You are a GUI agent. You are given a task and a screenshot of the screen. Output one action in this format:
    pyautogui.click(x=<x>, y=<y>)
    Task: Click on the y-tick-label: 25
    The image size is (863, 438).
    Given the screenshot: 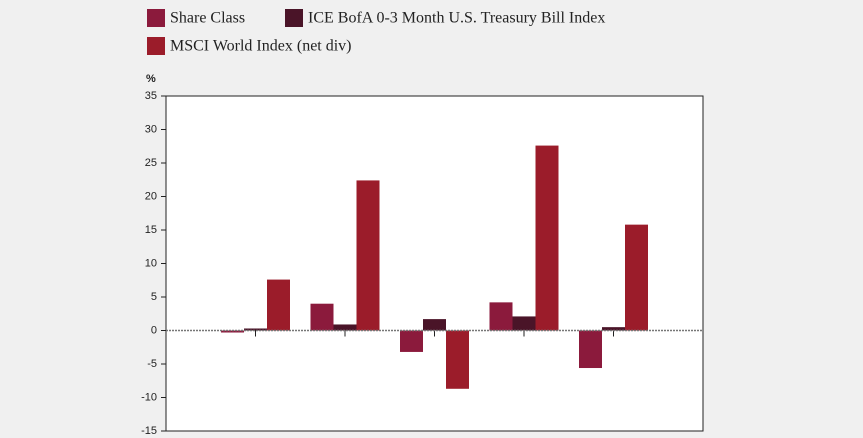 What is the action you would take?
    pyautogui.click(x=151, y=163)
    